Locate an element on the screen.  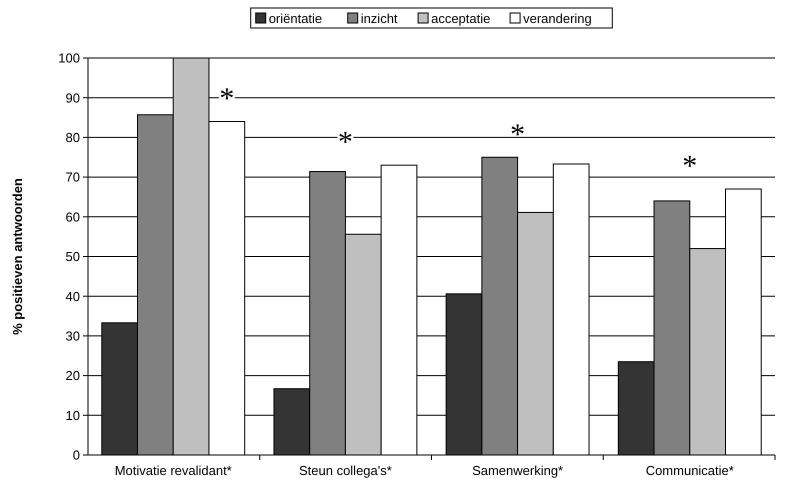
legend-label: verandering is located at coordinates (557, 18).